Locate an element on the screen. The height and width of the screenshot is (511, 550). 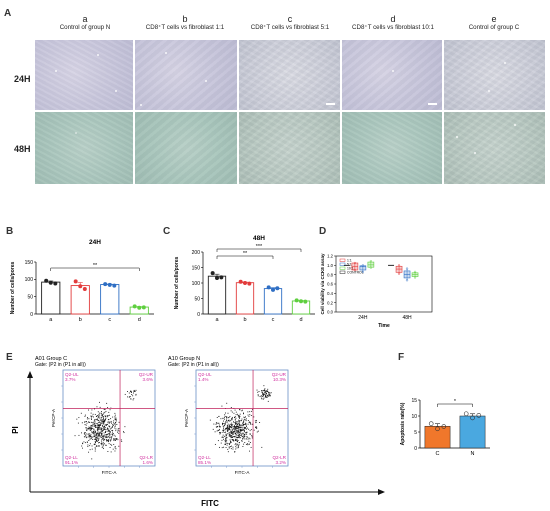
significance-label: ** is located at coordinates (245, 254).